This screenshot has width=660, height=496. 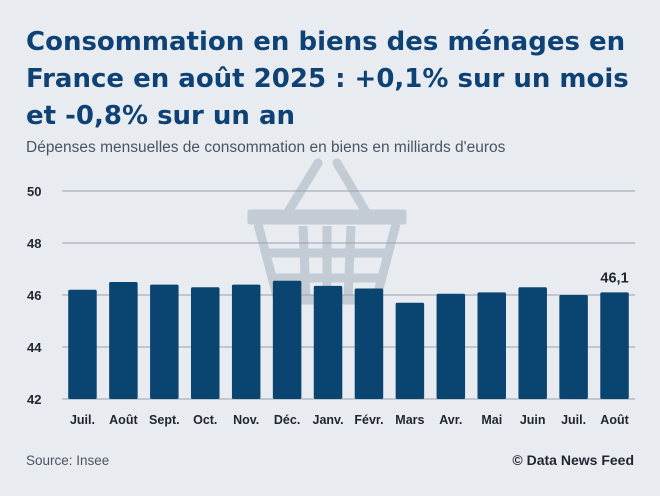 What do you see at coordinates (34, 347) in the screenshot?
I see `y-tick-label: 44` at bounding box center [34, 347].